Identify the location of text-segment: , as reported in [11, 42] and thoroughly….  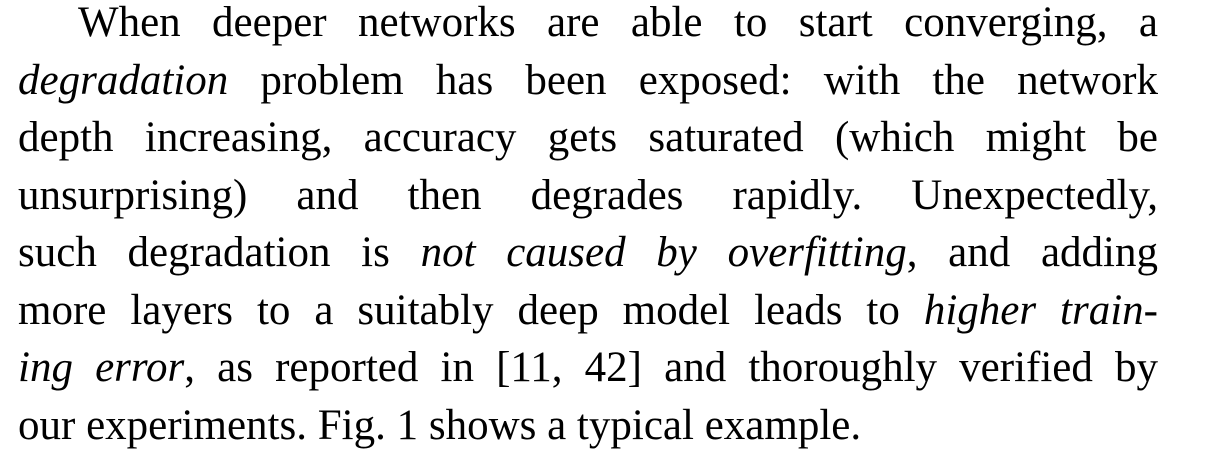
(671, 367).